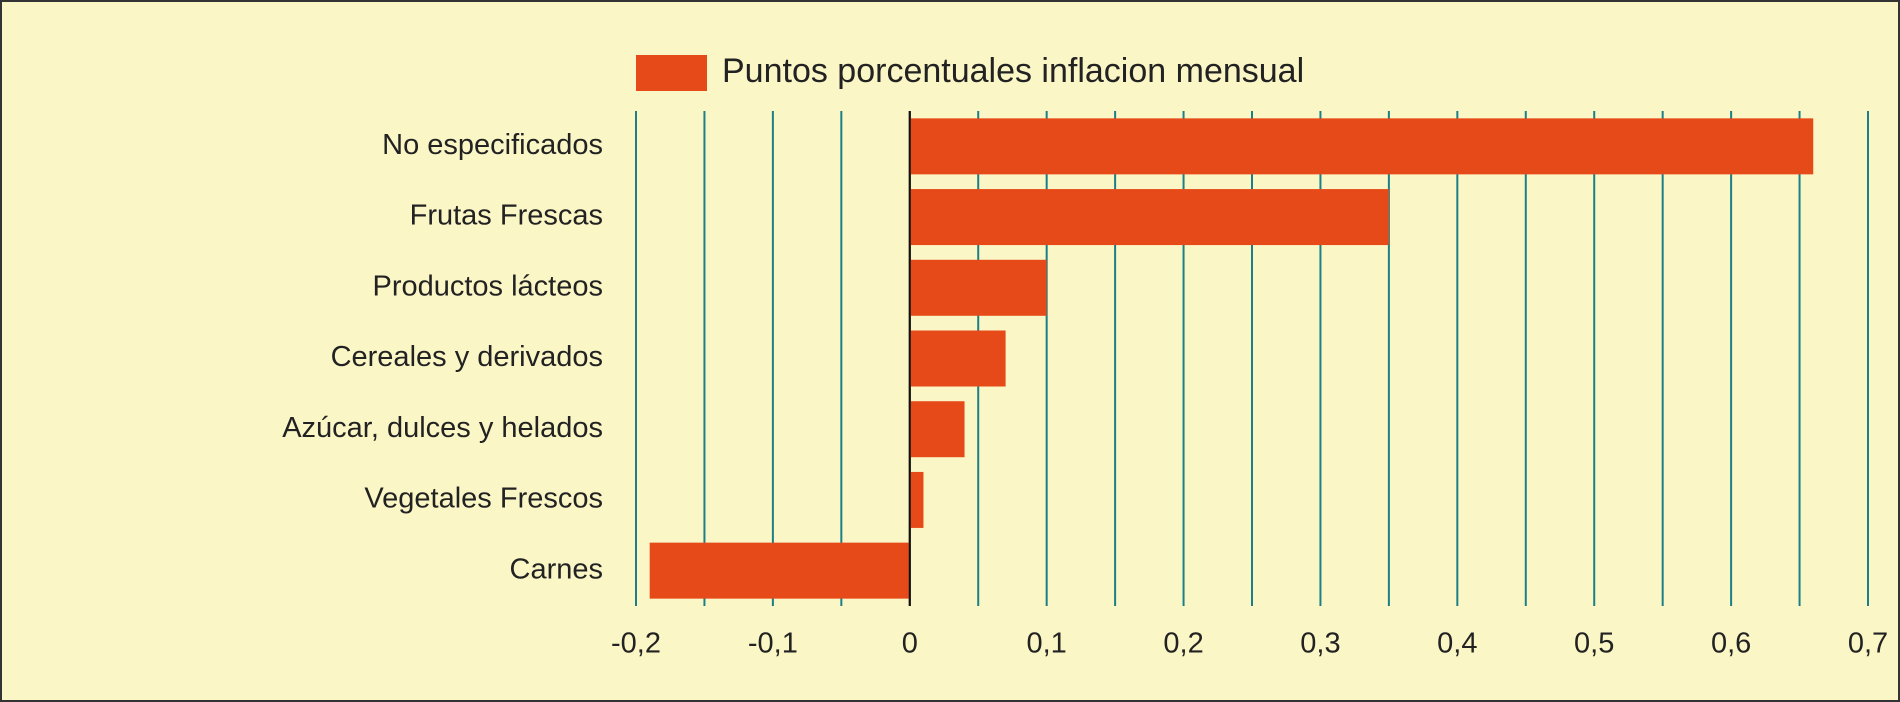  Describe the element at coordinates (467, 357) in the screenshot. I see `y-tick-label: Cereales y derivados` at that location.